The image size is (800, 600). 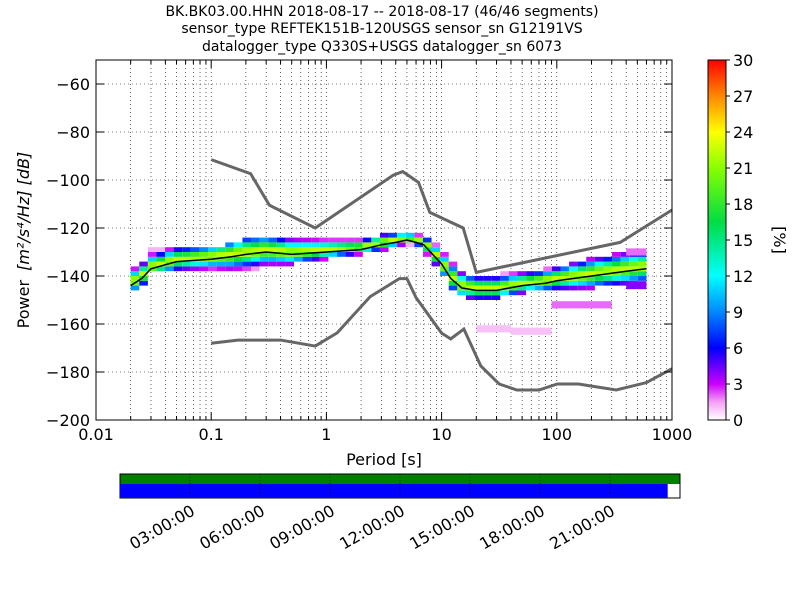 What do you see at coordinates (441, 434) in the screenshot?
I see `x-tick-label: 10` at bounding box center [441, 434].